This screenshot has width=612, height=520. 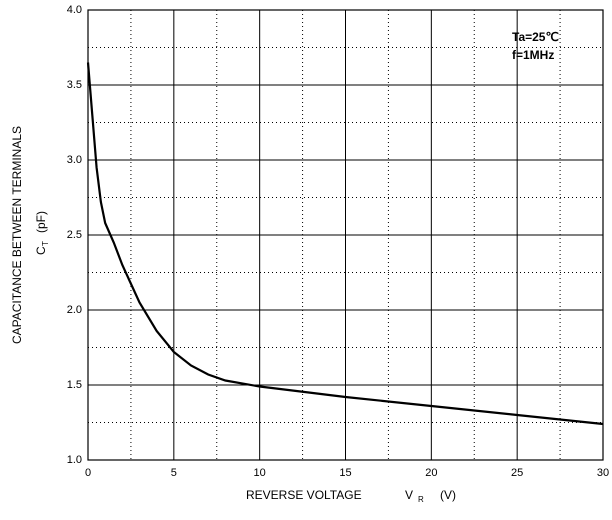 What do you see at coordinates (74, 310) in the screenshot?
I see `y-tick-label: 2.0` at bounding box center [74, 310].